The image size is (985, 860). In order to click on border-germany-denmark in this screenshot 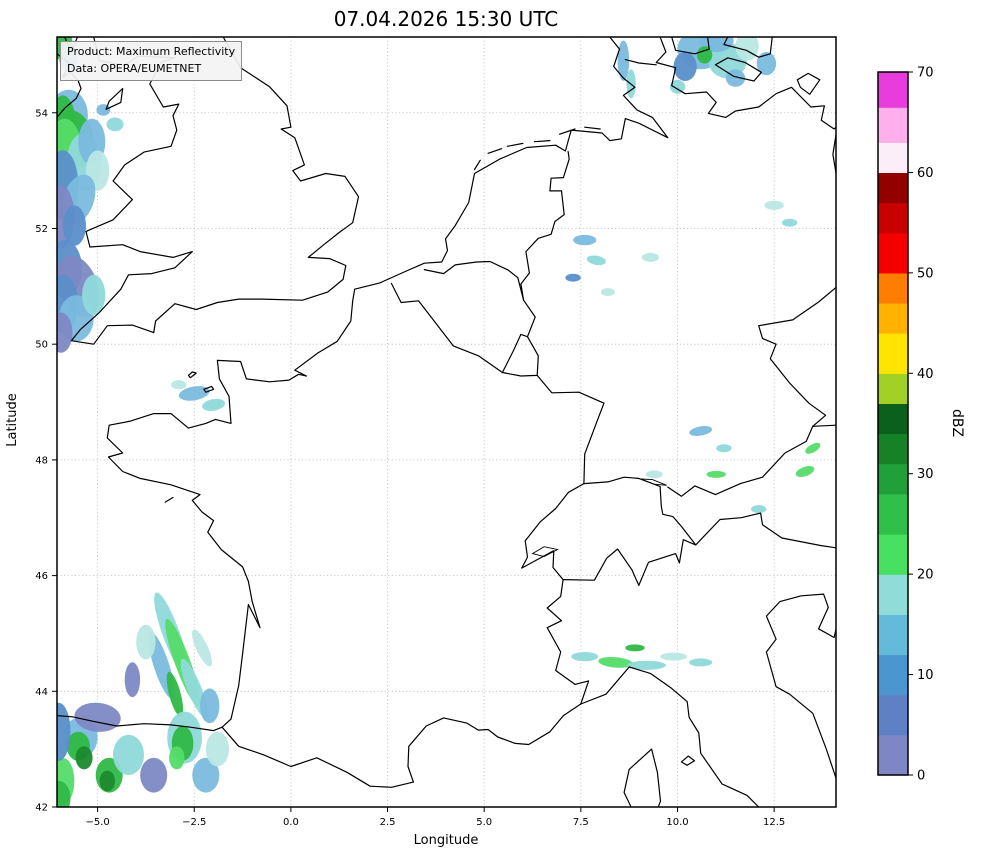, I will do `click(640, 62)`.